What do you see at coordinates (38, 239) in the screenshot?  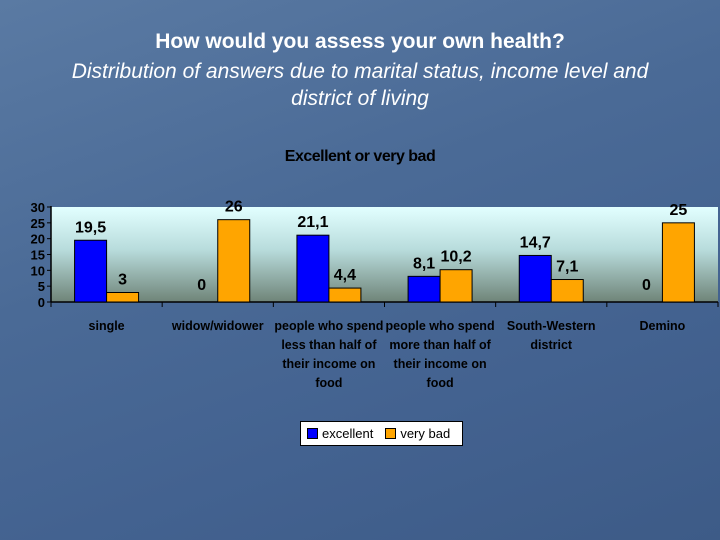 I see `y-tick-label: 20` at bounding box center [38, 239].